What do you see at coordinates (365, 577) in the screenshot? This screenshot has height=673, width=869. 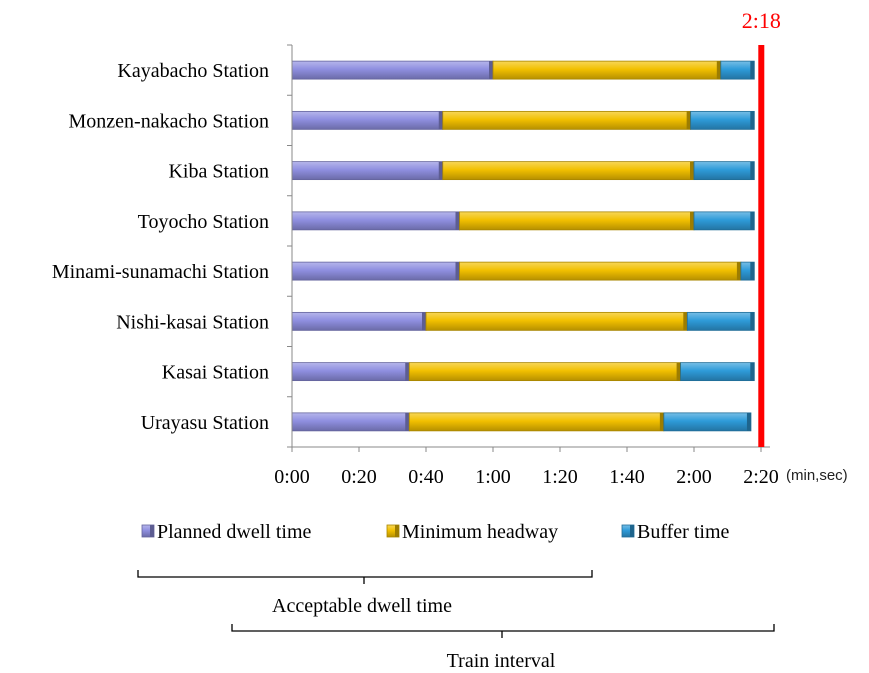 I see `acceptable-dwell-bracket` at bounding box center [365, 577].